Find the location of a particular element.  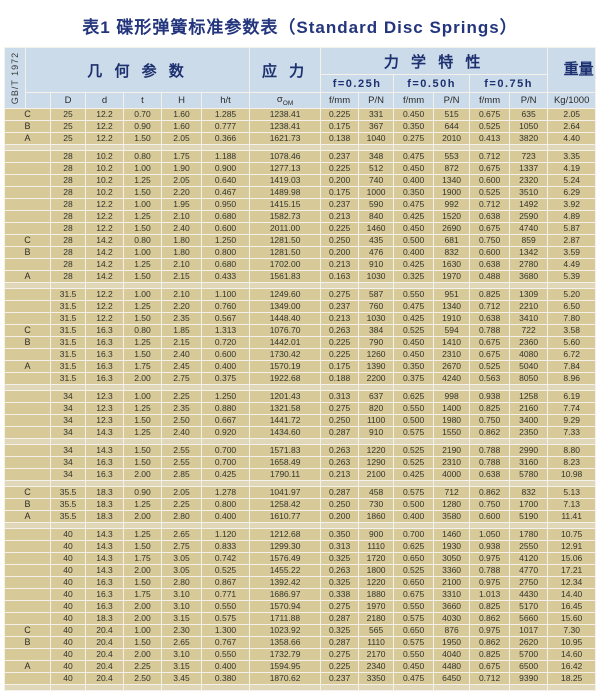

value-cell: 1489.98 is located at coordinates (285, 192).